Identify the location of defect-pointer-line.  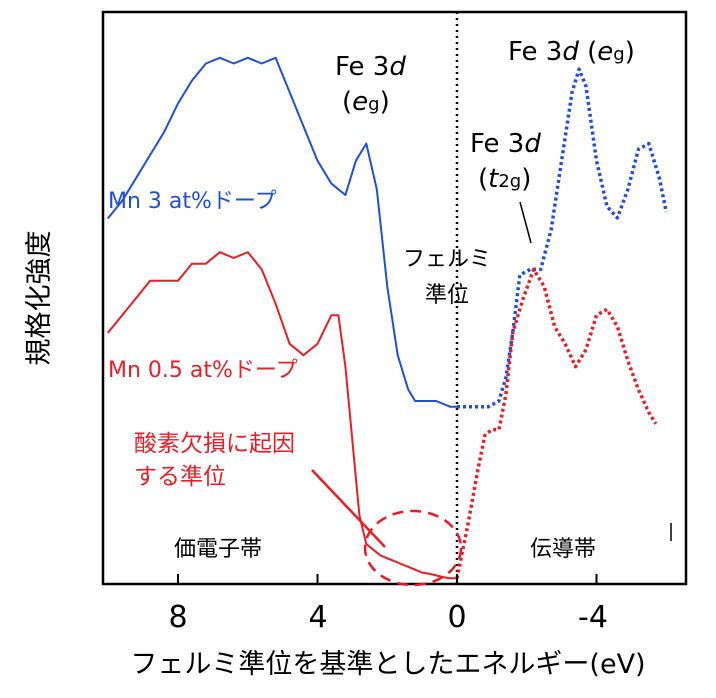
(348, 508).